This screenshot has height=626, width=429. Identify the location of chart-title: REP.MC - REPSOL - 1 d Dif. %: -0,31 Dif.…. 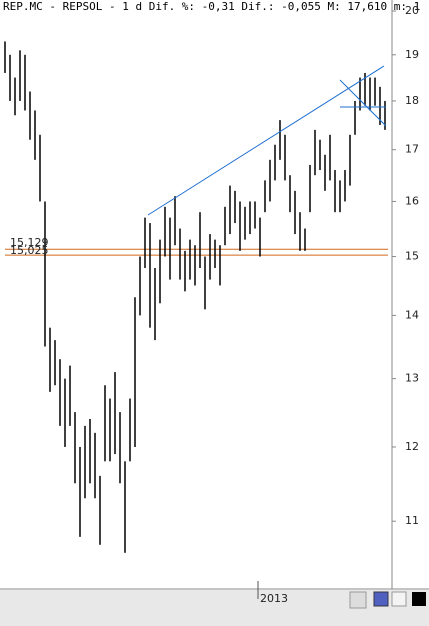
(211, 6).